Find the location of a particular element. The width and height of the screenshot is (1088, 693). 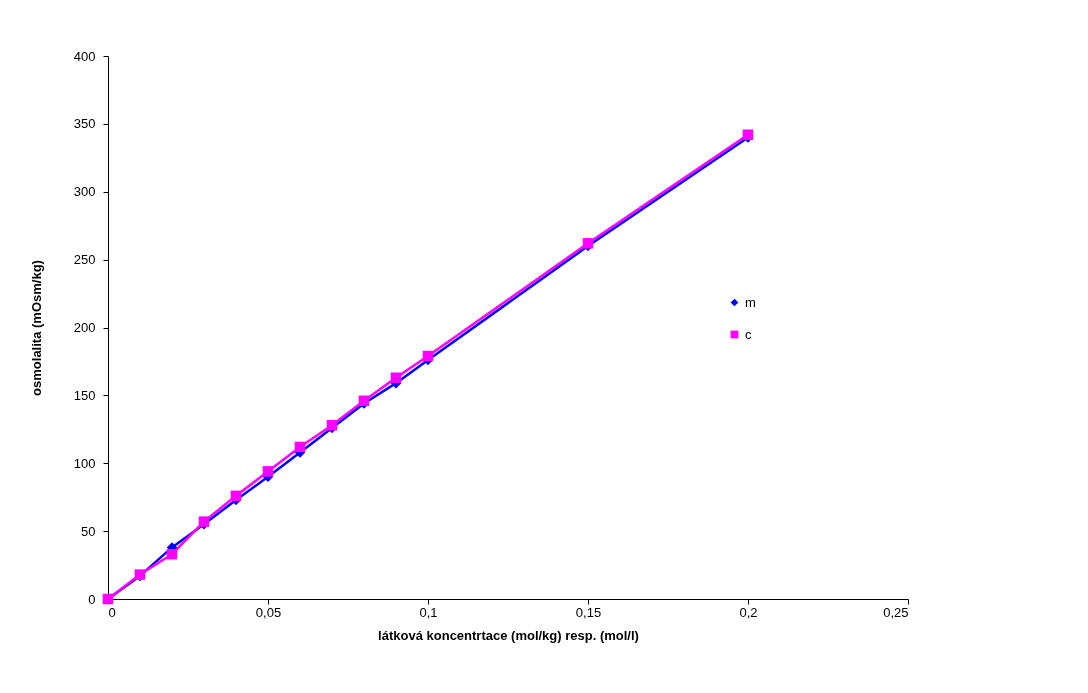

x-tick-label: 0 is located at coordinates (112, 612).